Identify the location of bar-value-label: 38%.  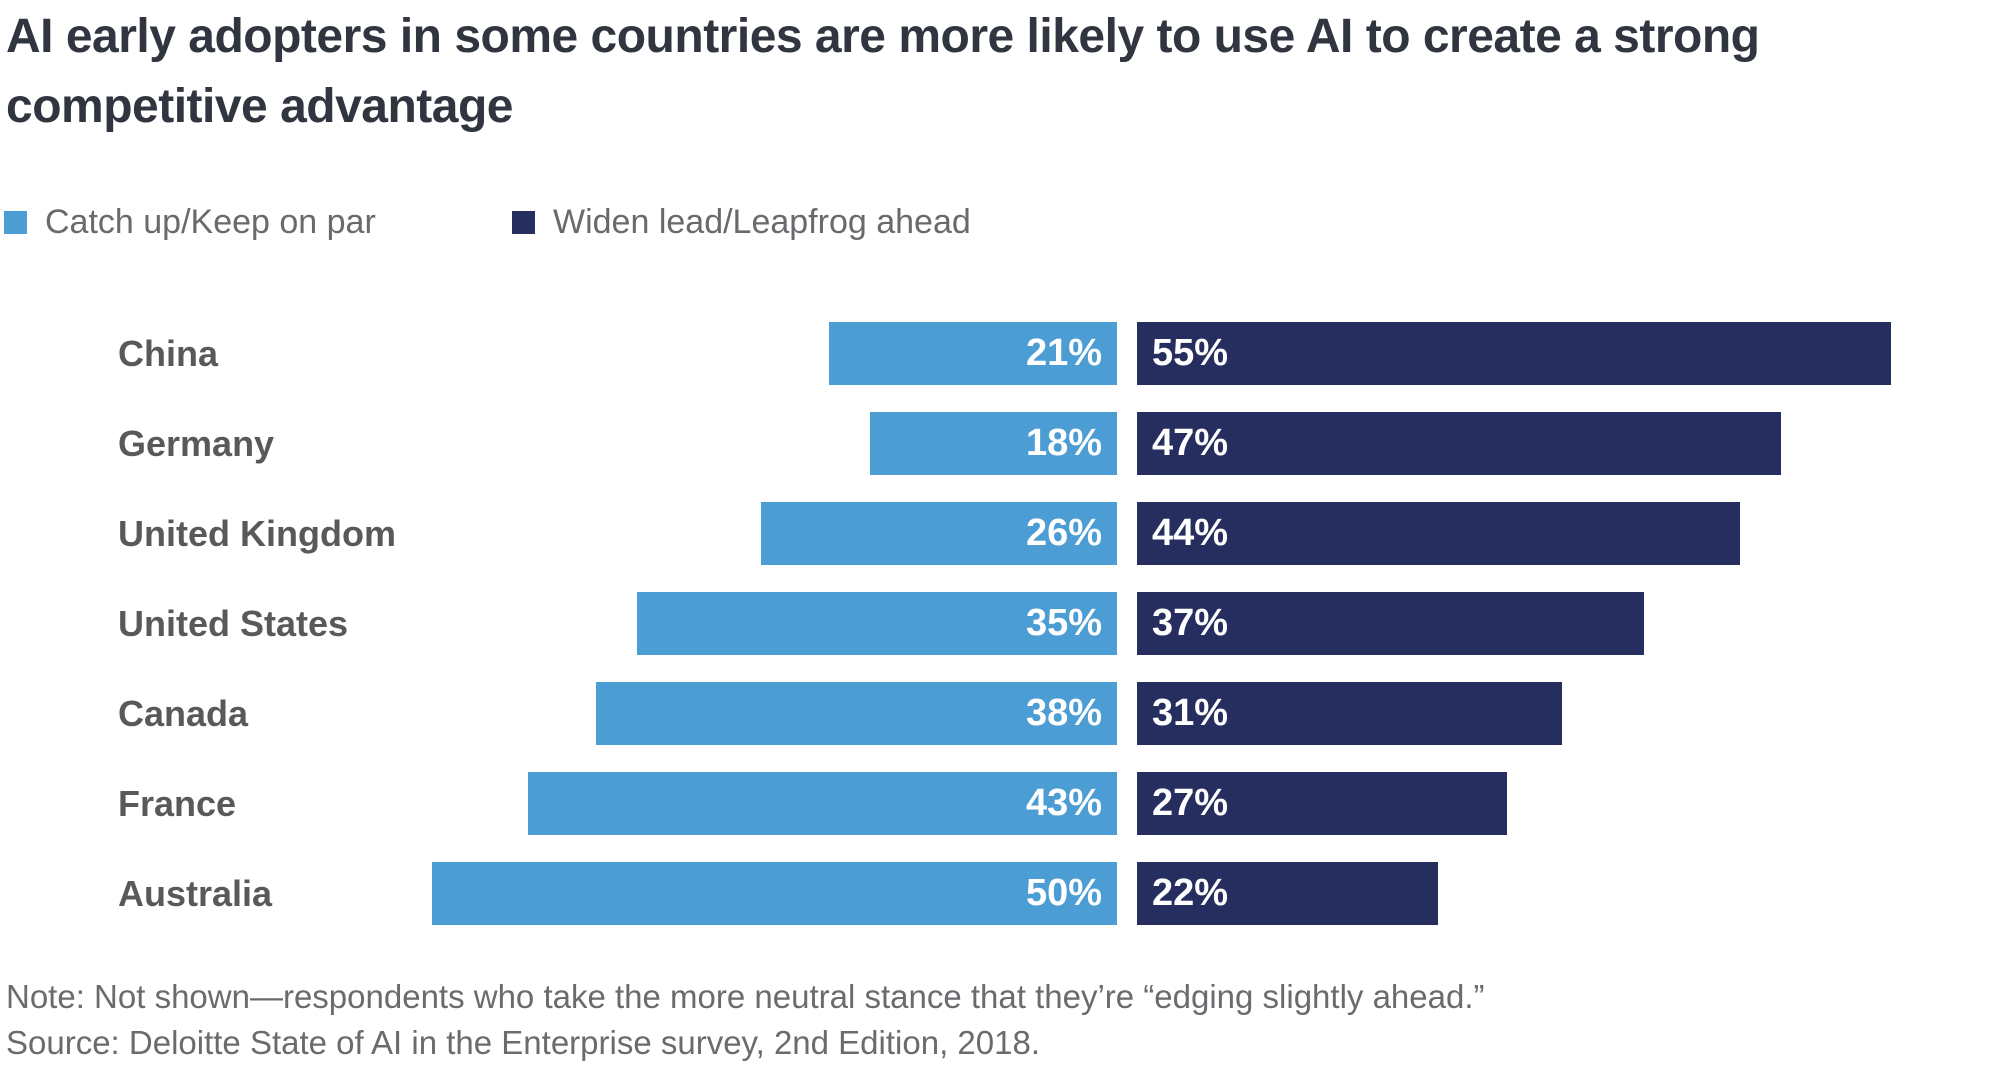
(1063, 713).